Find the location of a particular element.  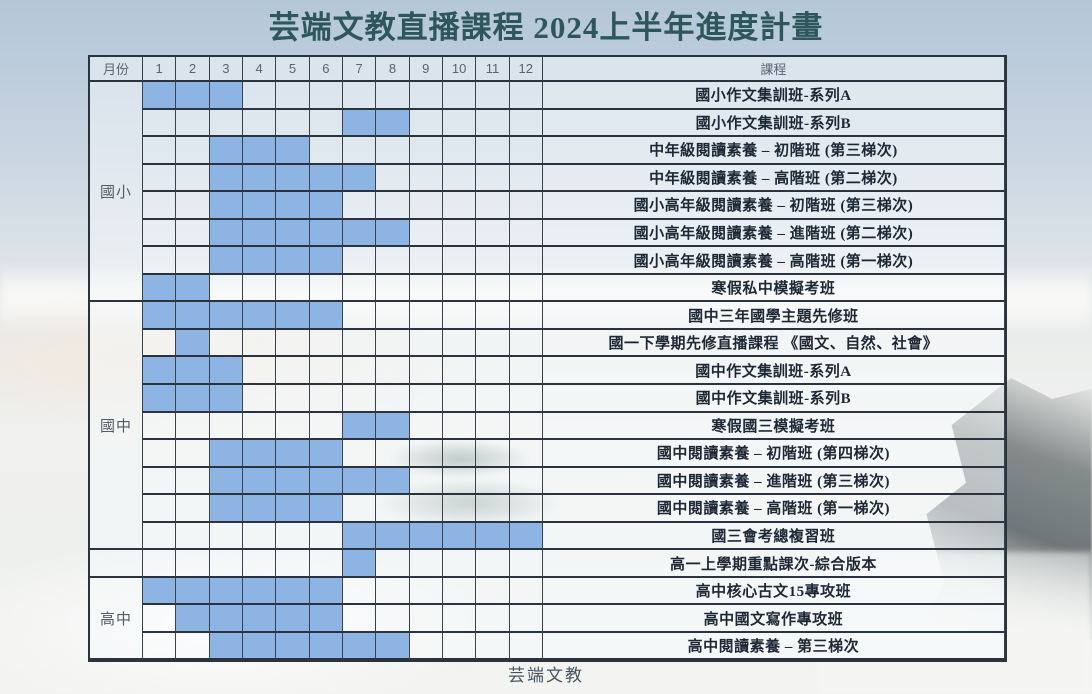

course-column-header: 課程 is located at coordinates (773, 69).